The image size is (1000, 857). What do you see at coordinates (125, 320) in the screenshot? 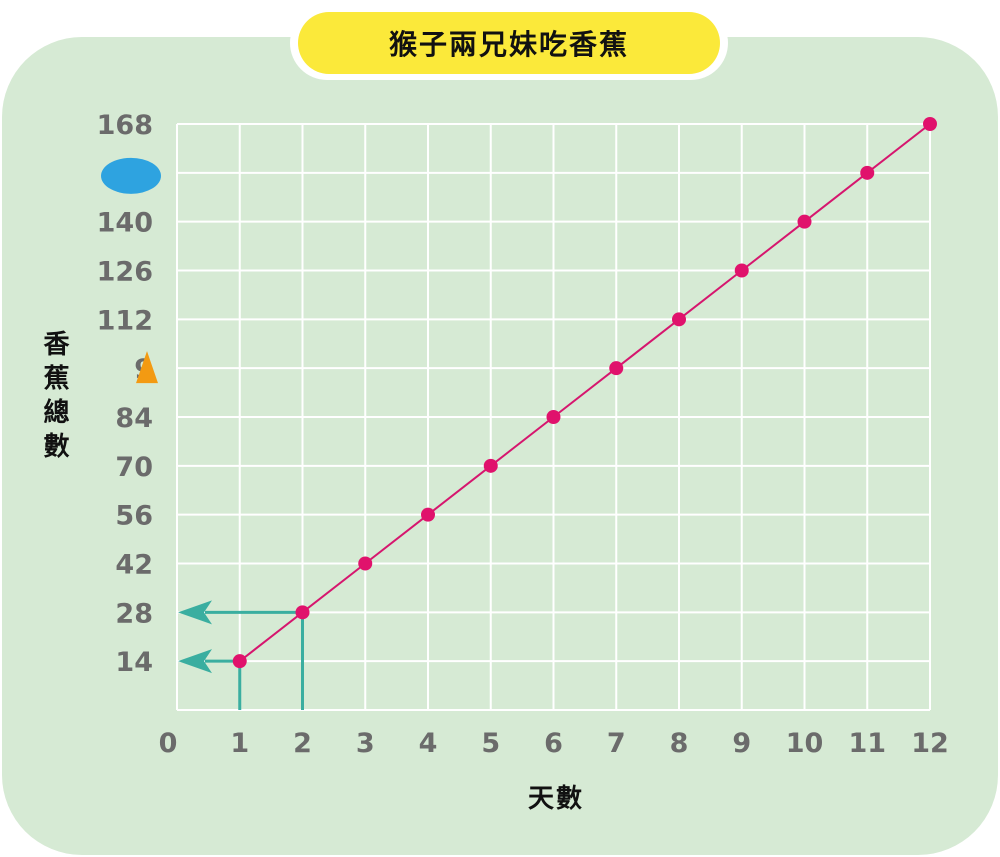
I see `y-tick-label: 112` at bounding box center [125, 320].